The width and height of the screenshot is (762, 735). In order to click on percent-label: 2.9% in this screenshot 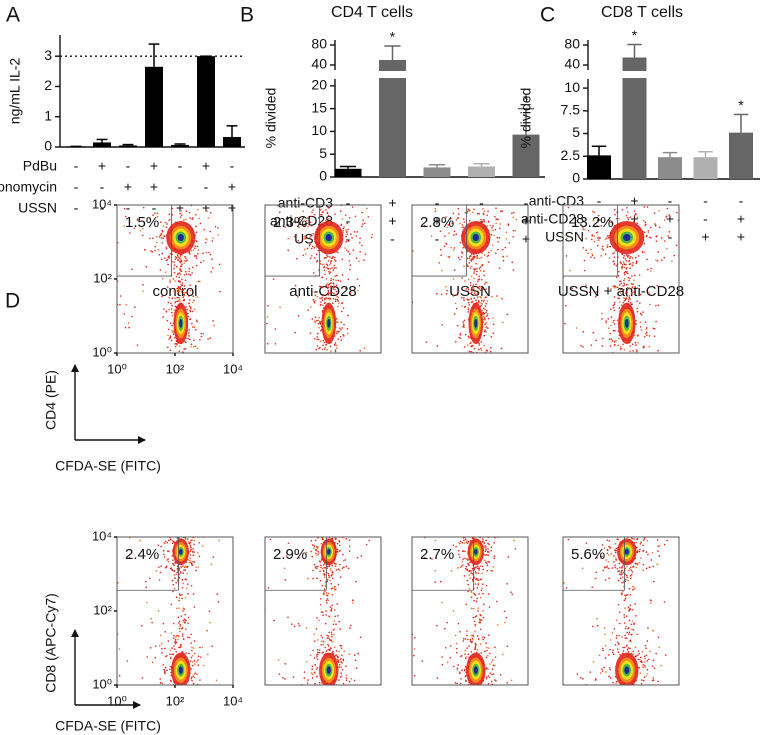, I will do `click(290, 554)`.